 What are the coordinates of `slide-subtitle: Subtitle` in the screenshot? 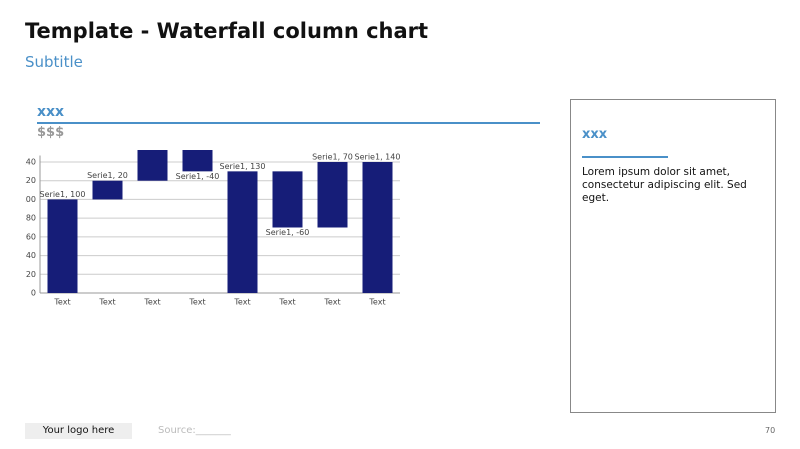 It's located at (54, 62).